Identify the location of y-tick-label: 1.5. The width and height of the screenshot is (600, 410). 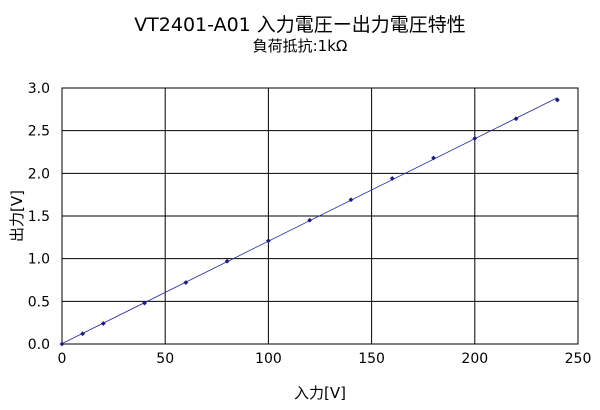
(39, 217).